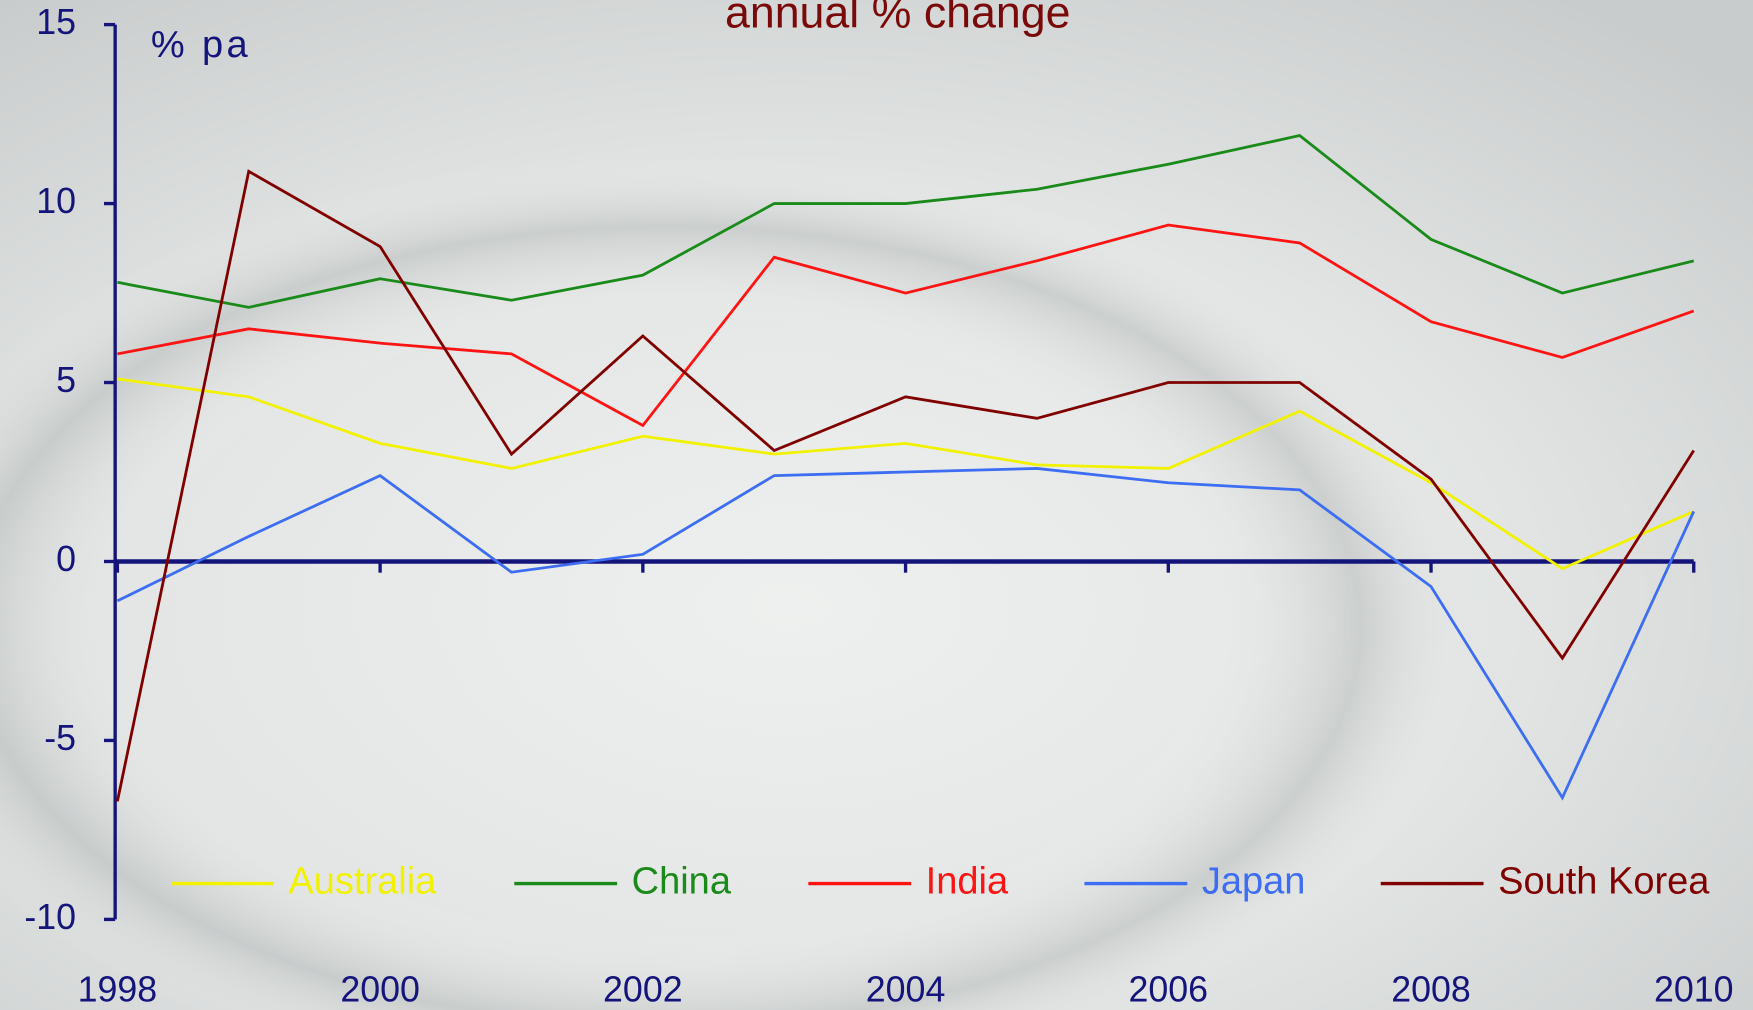 The image size is (1753, 1010). What do you see at coordinates (56, 22) in the screenshot?
I see `y-tick-label: 15` at bounding box center [56, 22].